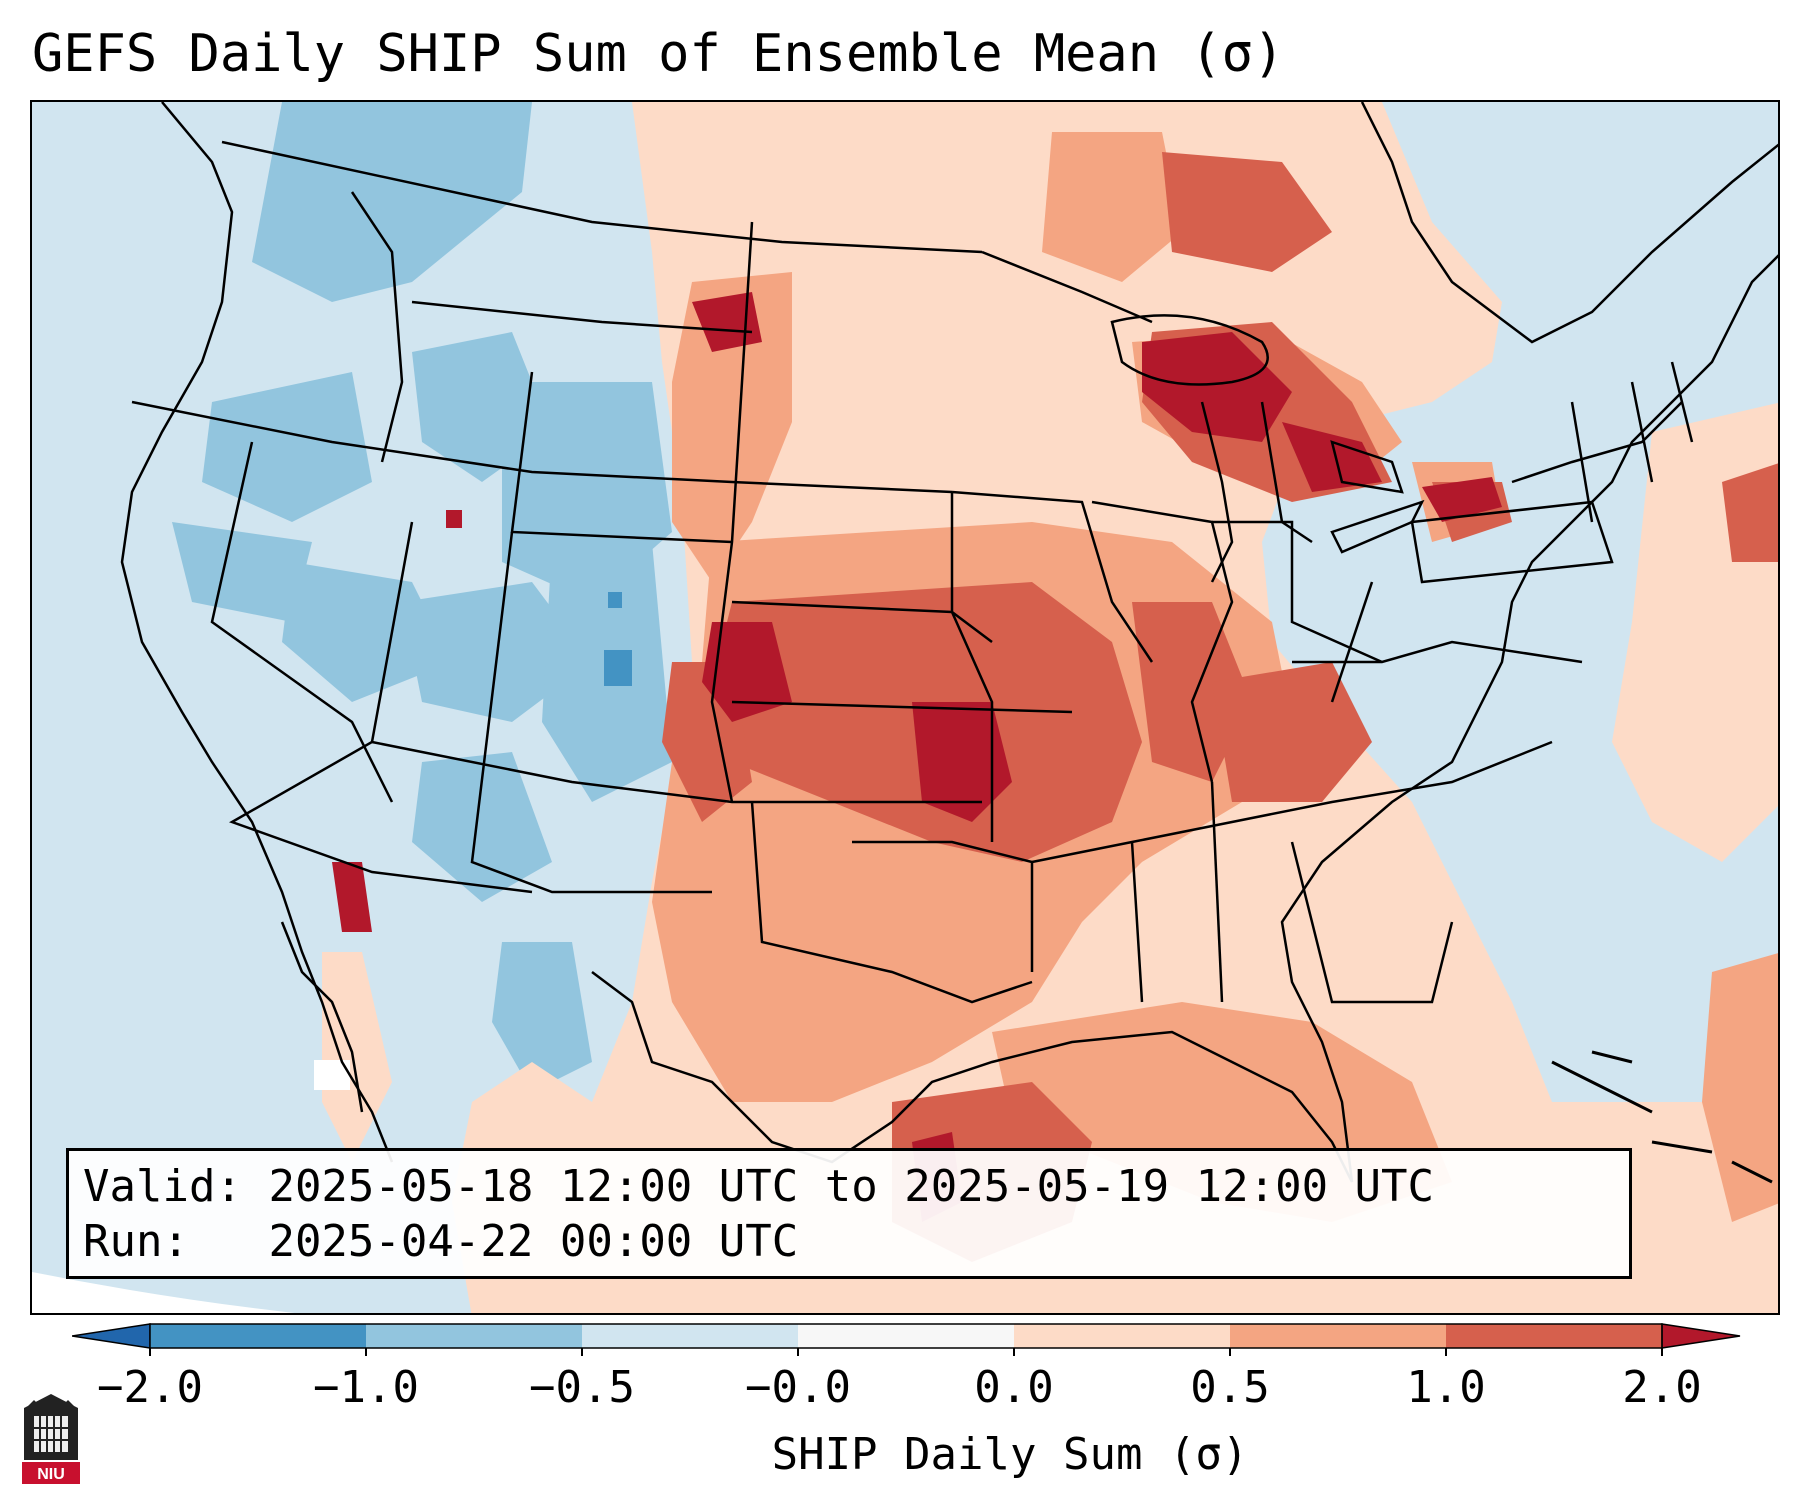 Image resolution: width=1803 pixels, height=1506 pixels. Describe the element at coordinates (906, 1336) in the screenshot. I see `colorbar-segments` at that location.